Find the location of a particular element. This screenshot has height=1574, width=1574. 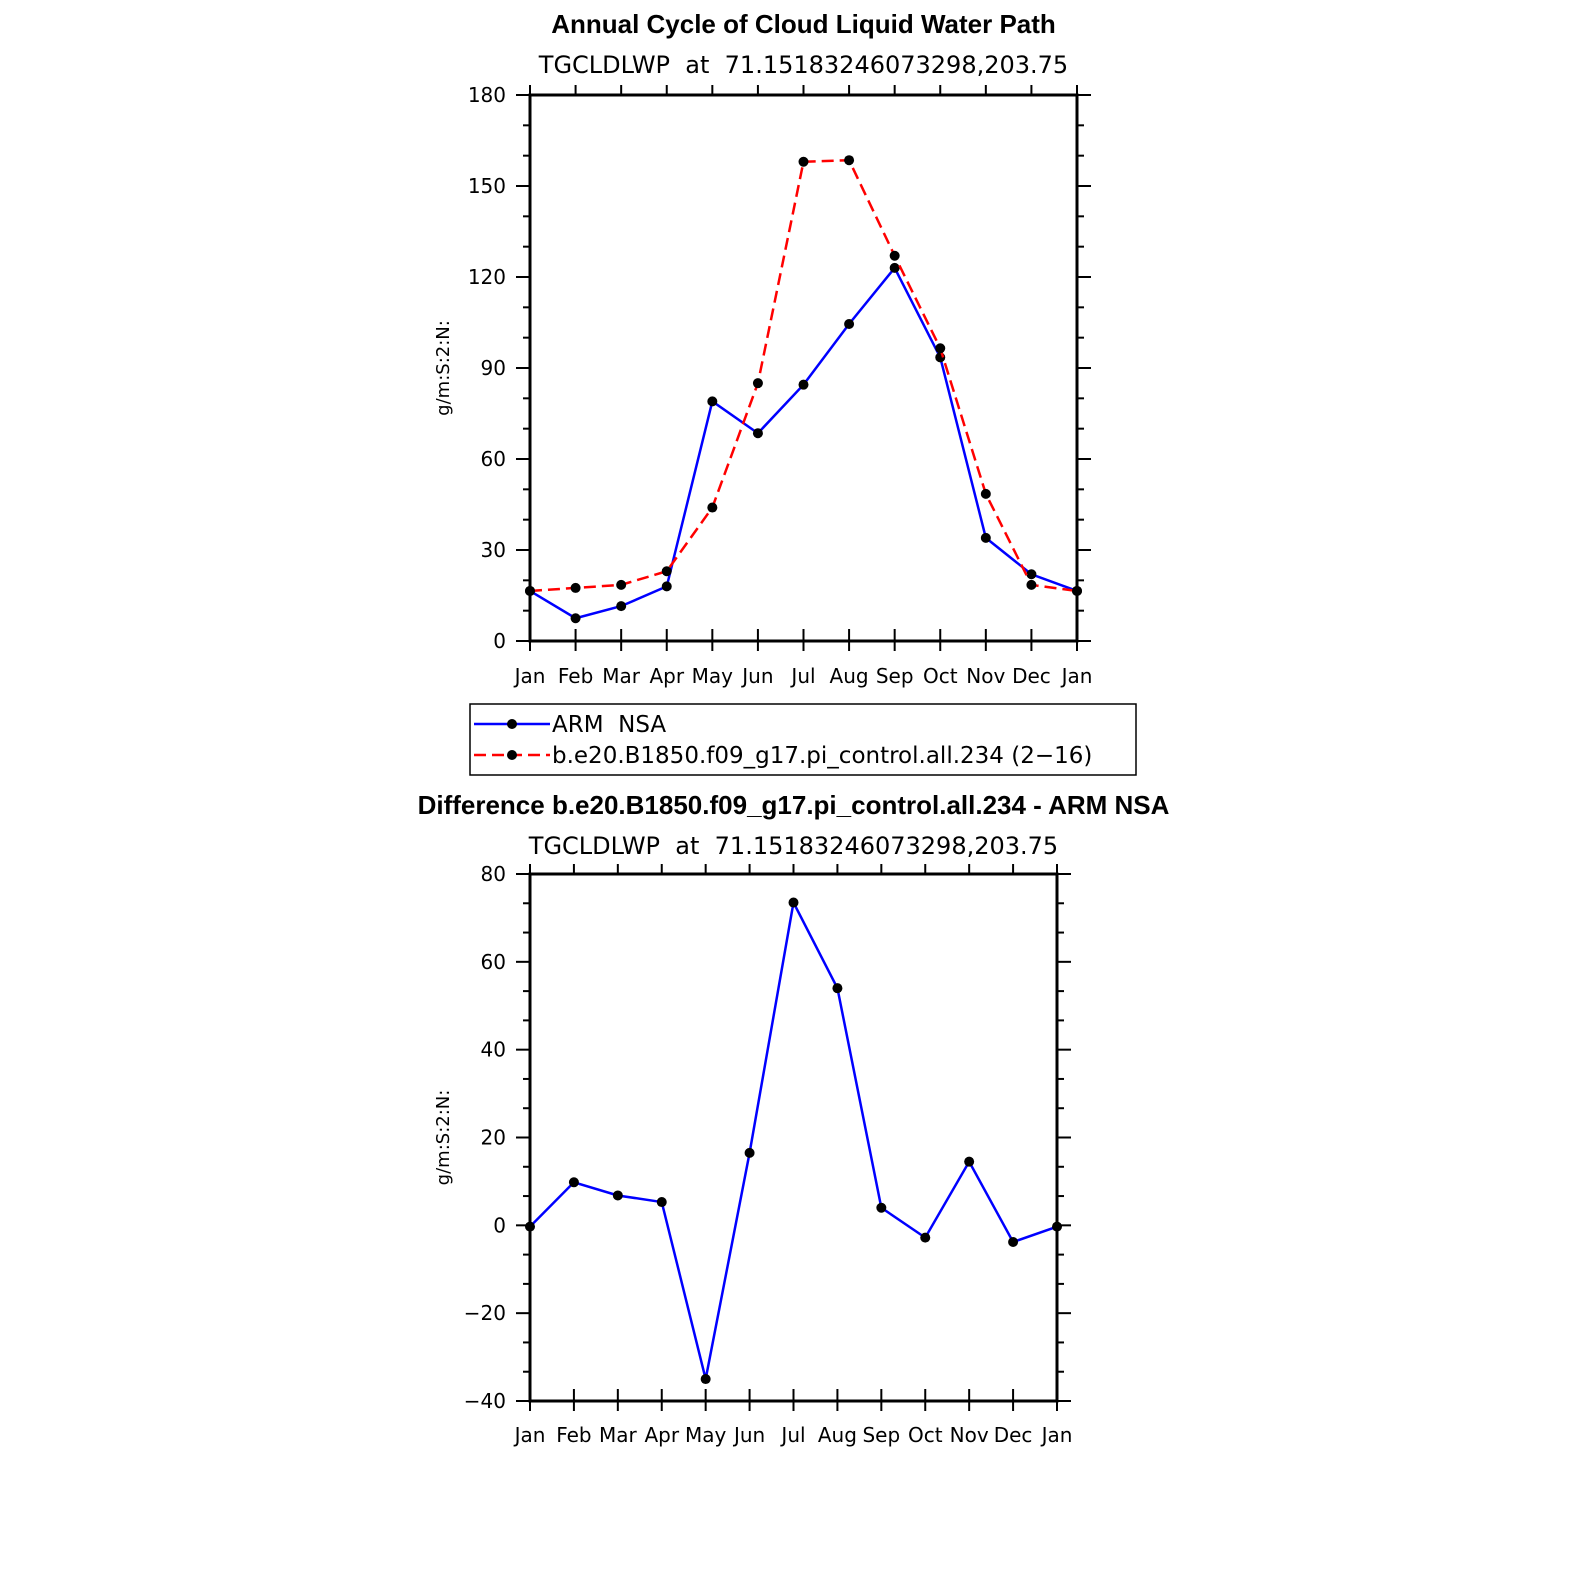

y-tick-label: 150 is located at coordinates (487, 186).